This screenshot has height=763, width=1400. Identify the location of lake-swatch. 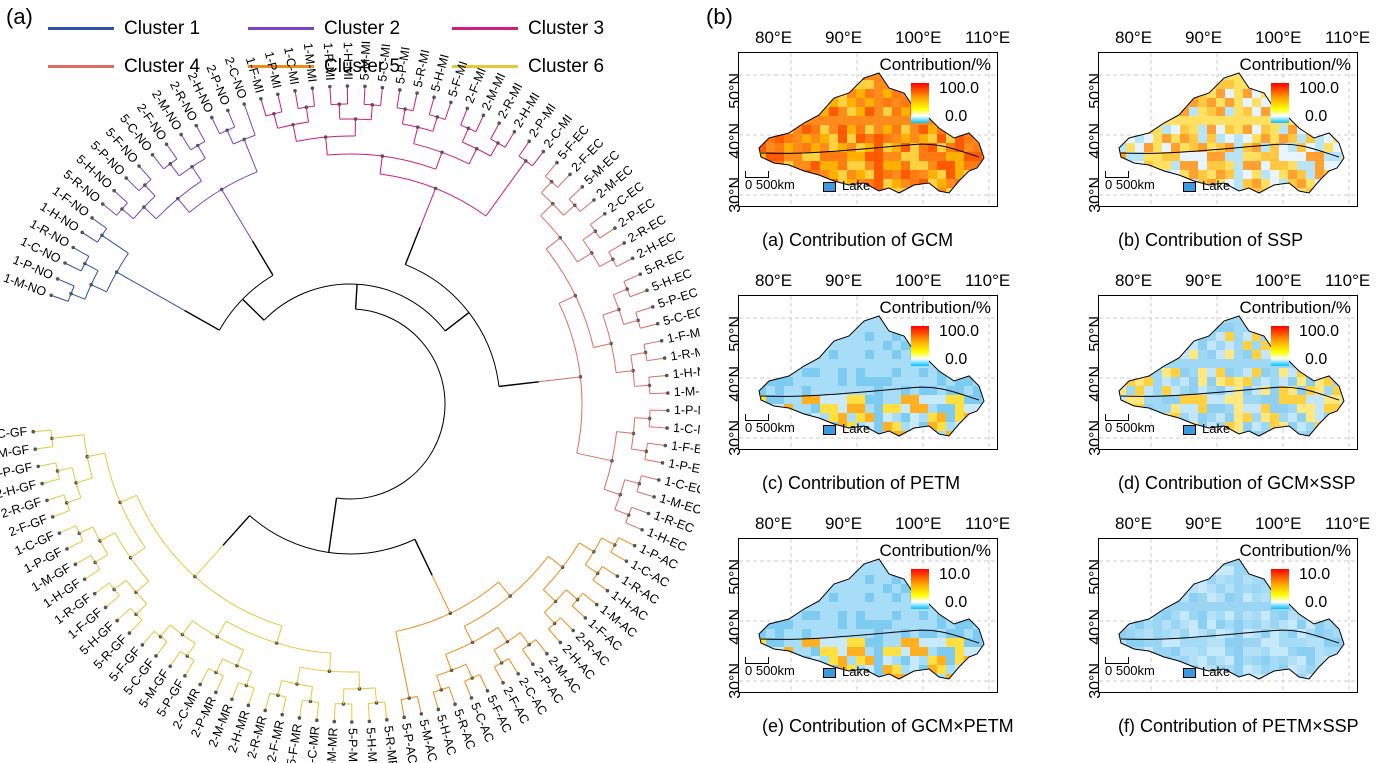
(1189, 429).